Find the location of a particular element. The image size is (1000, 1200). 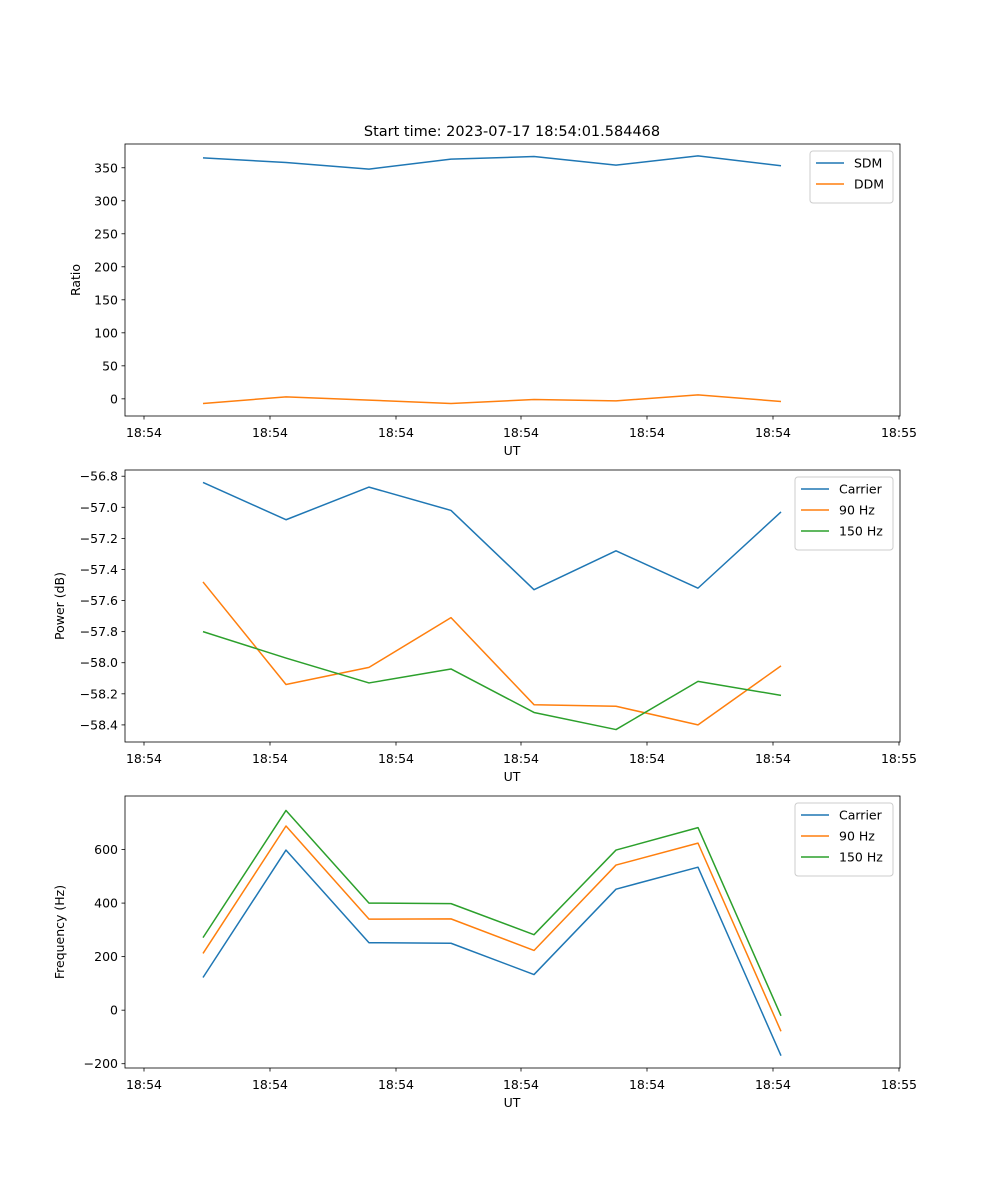

y-tick-label: 150 is located at coordinates (106, 299).